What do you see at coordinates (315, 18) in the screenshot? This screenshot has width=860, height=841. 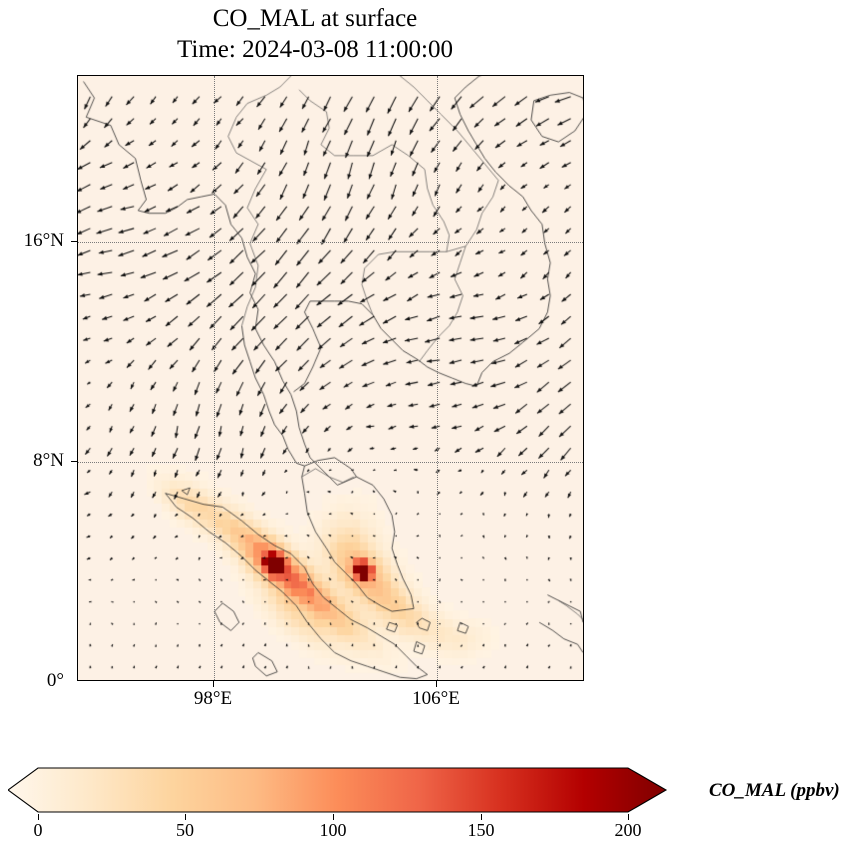 I see `figure-title-line-1: CO_MAL at surface` at bounding box center [315, 18].